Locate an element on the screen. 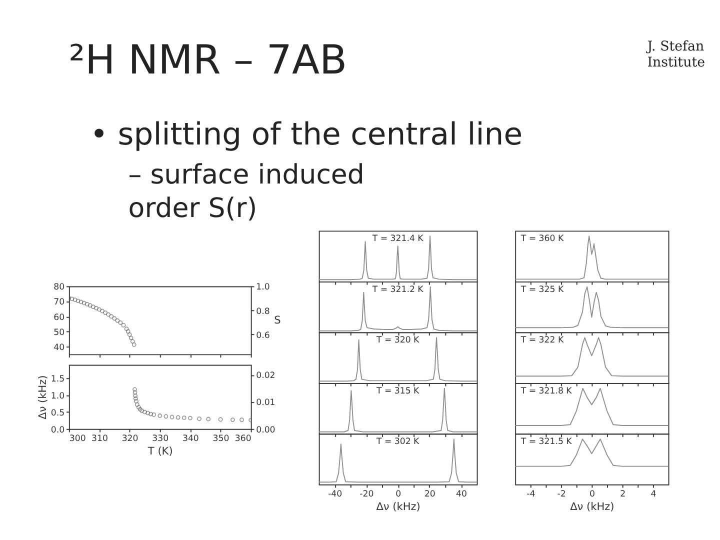  text: J. Stefan Institute is located at coordinates (675, 55).